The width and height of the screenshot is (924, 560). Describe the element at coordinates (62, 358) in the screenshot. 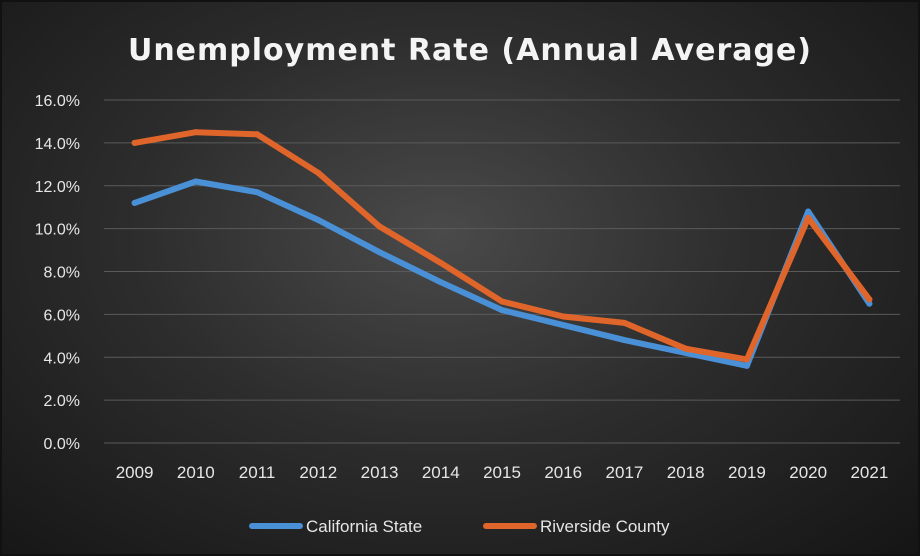

I see `y-tick-label: 4.0%` at that location.